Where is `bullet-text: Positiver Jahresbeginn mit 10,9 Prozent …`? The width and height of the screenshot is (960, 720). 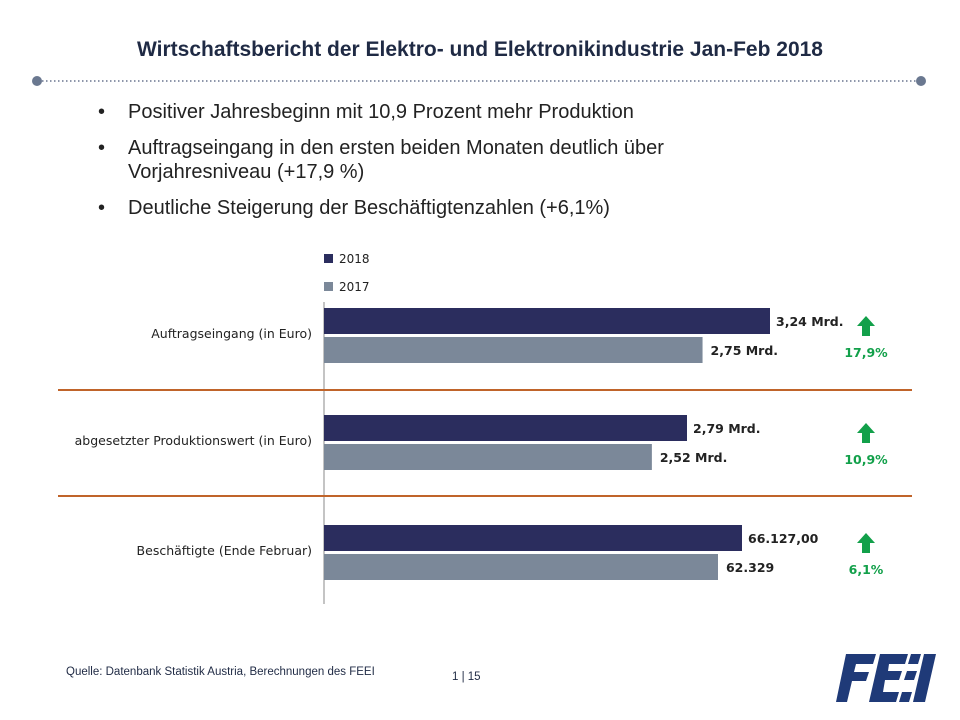
bullet-text: Positiver Jahresbeginn mit 10,9 Prozent … is located at coordinates (381, 112).